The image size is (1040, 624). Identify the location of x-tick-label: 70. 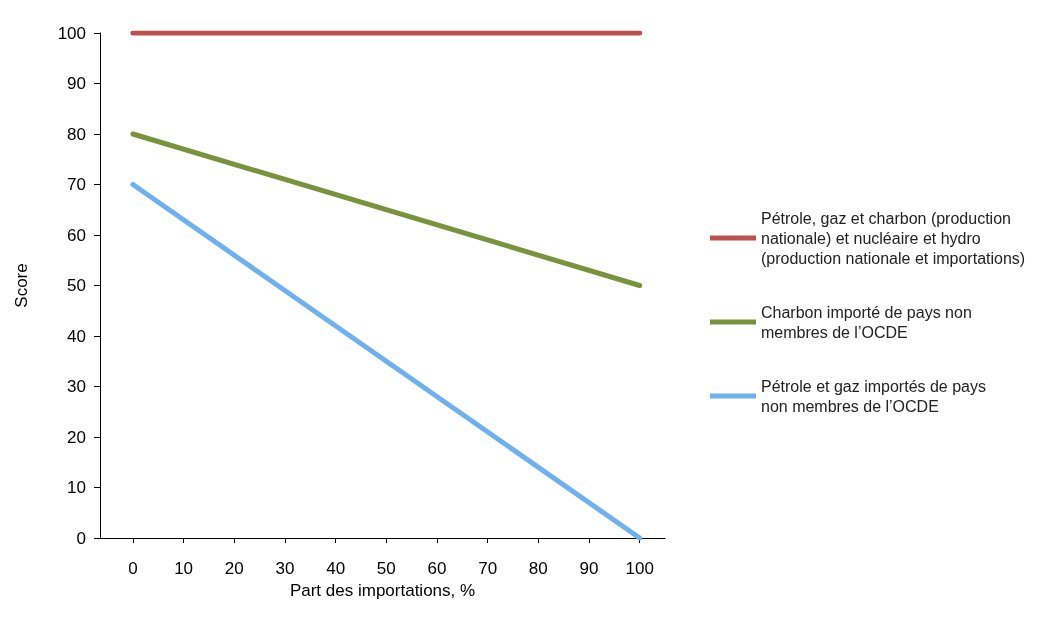
(488, 568).